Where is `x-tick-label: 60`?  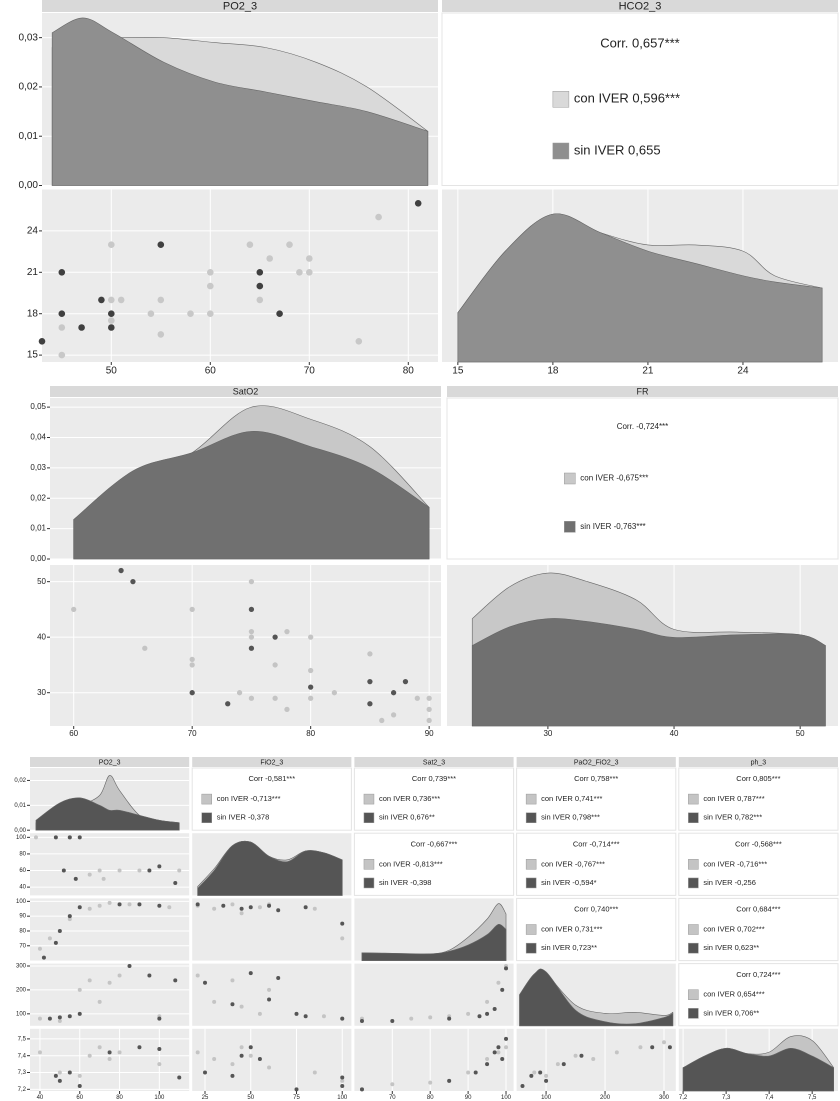 x-tick-label: 60 is located at coordinates (79, 1098).